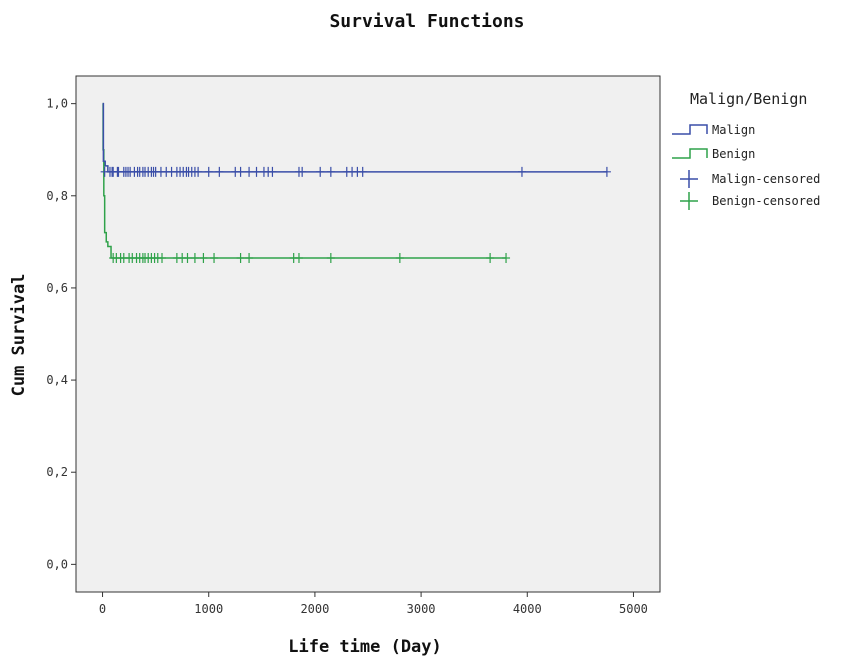  I want to click on x-axis: 0 1000 2000 3000 4000 5000, so click(373, 604).